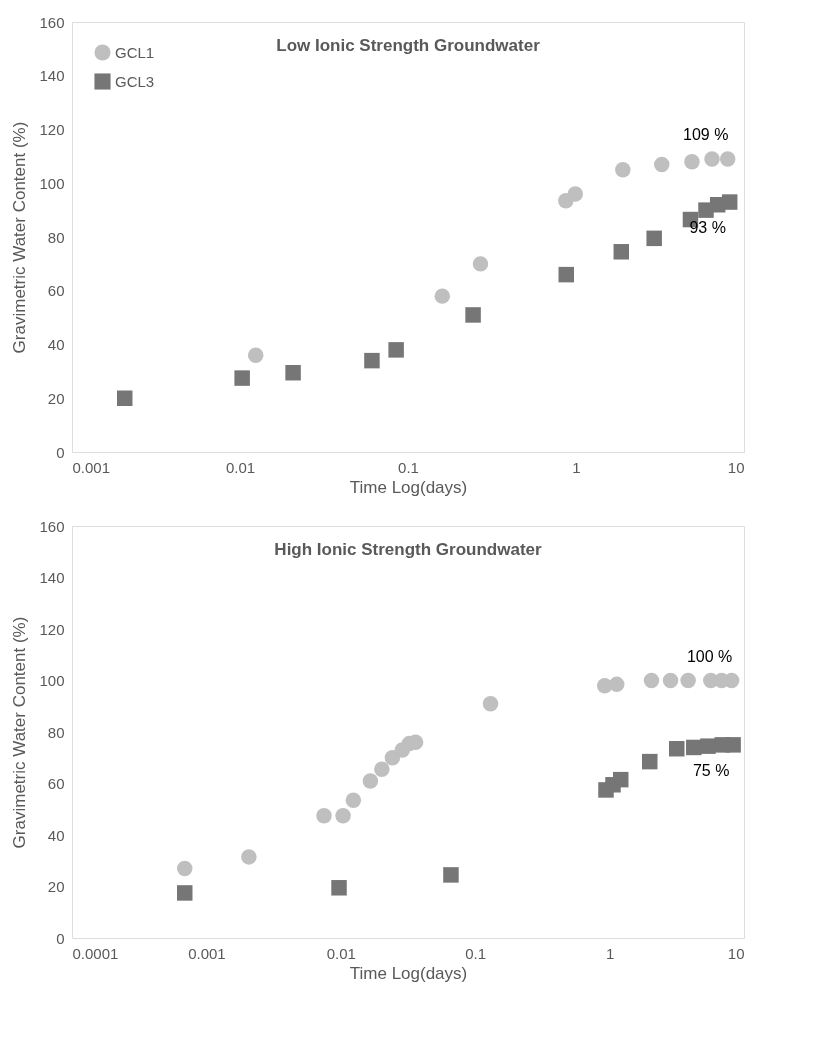 The width and height of the screenshot is (820, 1057). I want to click on x-tick-label: 0.0001, so click(95, 953).